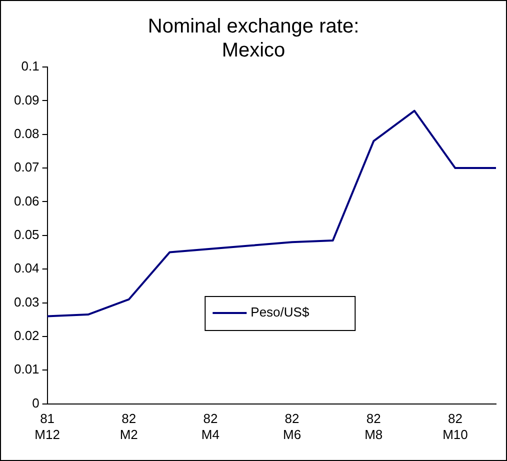 The image size is (507, 461). What do you see at coordinates (280, 312) in the screenshot?
I see `legend-label: Peso/US$` at bounding box center [280, 312].